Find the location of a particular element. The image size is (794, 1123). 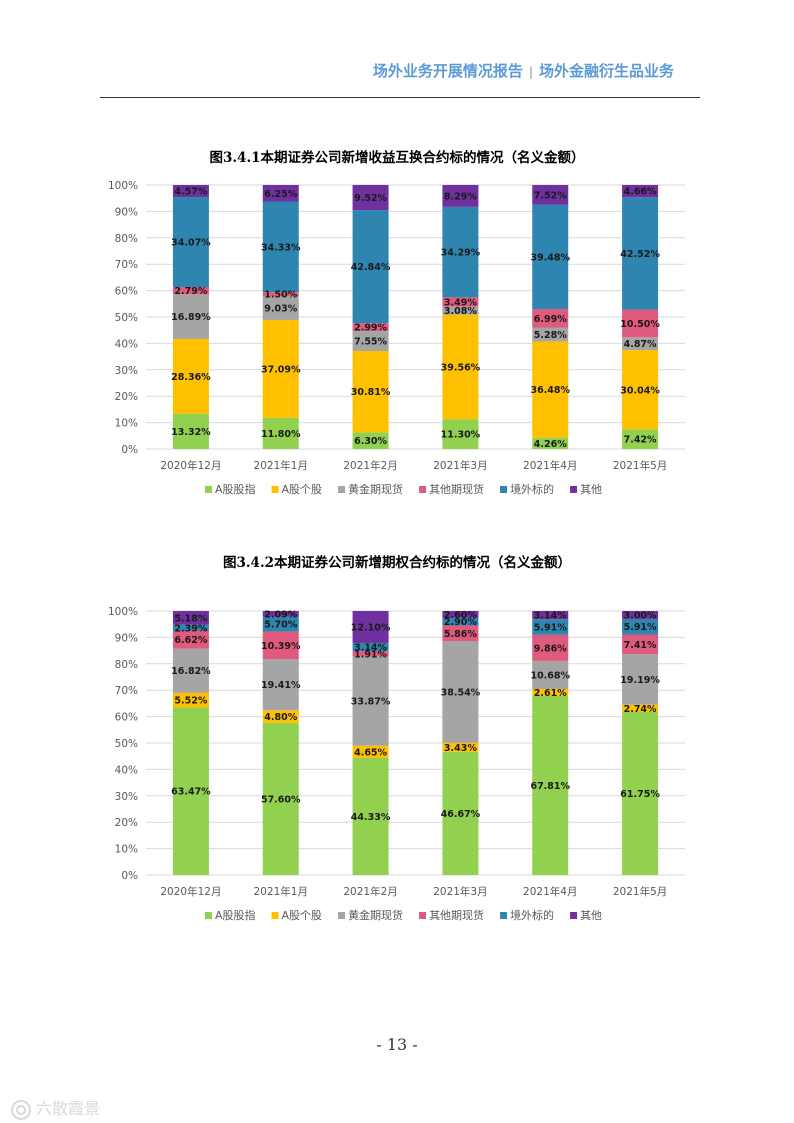

data-label: 16.89% is located at coordinates (191, 317).